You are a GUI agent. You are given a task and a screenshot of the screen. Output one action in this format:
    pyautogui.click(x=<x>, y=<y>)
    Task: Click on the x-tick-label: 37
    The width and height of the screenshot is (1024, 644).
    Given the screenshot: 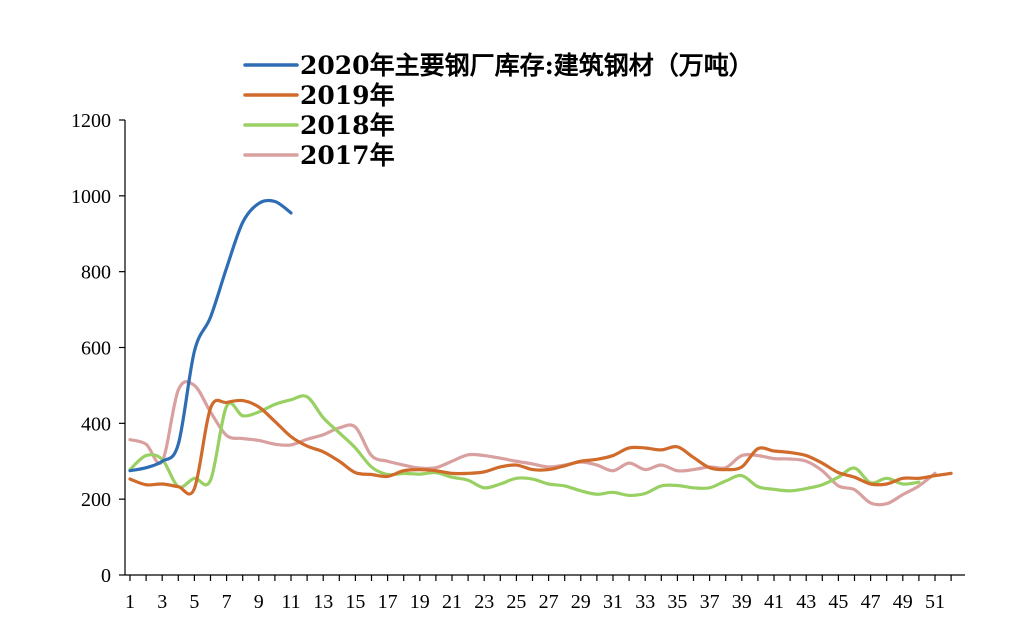 What is the action you would take?
    pyautogui.click(x=710, y=602)
    